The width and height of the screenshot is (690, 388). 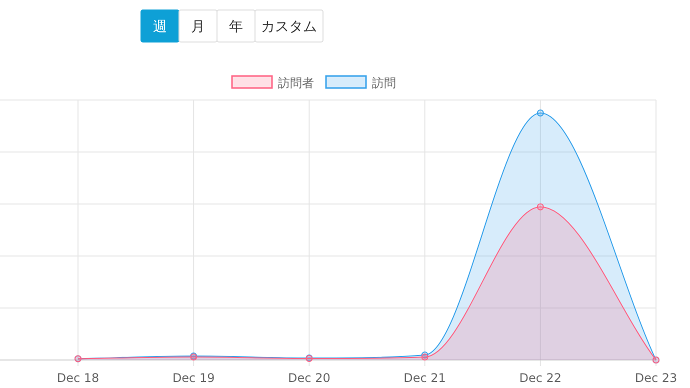 What do you see at coordinates (296, 83) in the screenshot?
I see `legend-label: 訪問者` at bounding box center [296, 83].